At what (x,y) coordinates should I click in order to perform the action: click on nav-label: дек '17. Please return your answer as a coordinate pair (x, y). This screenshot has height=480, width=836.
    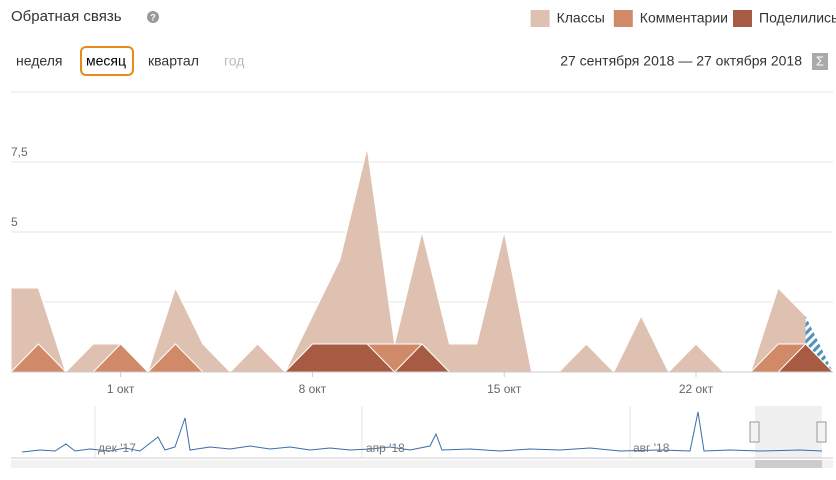
    Looking at the image, I should click on (117, 448).